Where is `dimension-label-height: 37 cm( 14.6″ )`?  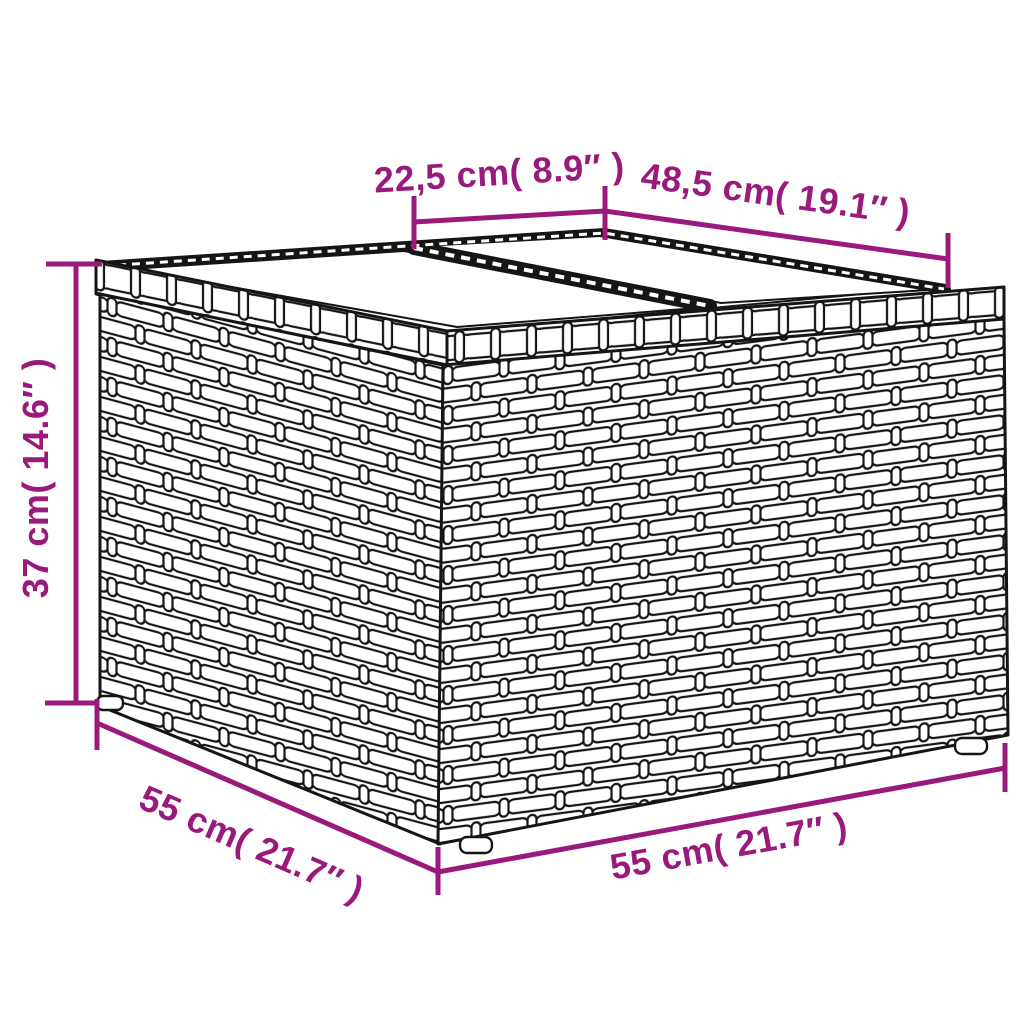 dimension-label-height: 37 cm( 14.6″ ) is located at coordinates (35, 478).